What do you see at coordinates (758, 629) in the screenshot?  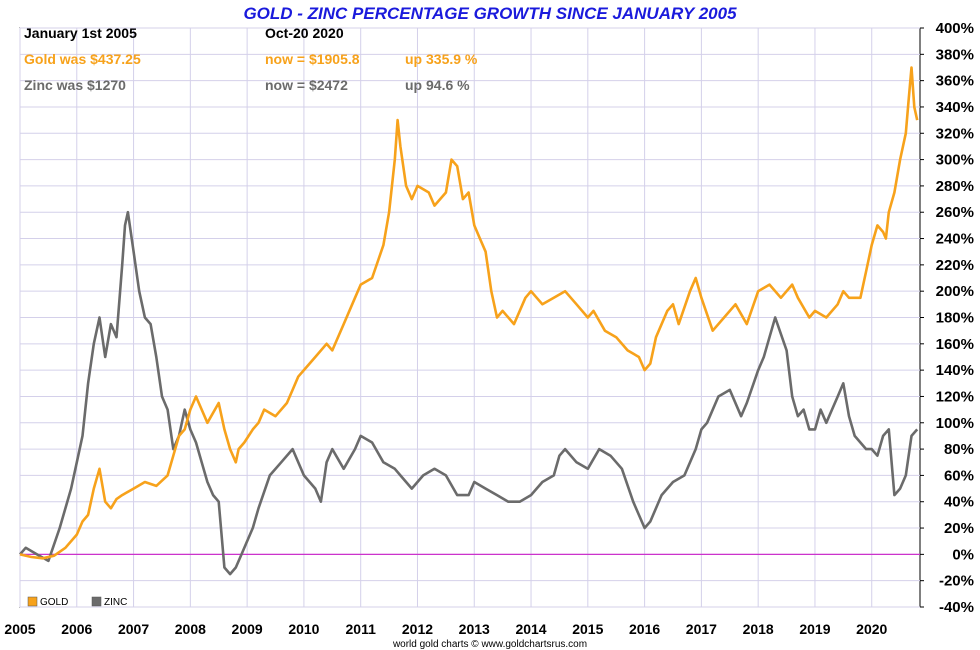 I see `x-tick-label: 2018` at bounding box center [758, 629].